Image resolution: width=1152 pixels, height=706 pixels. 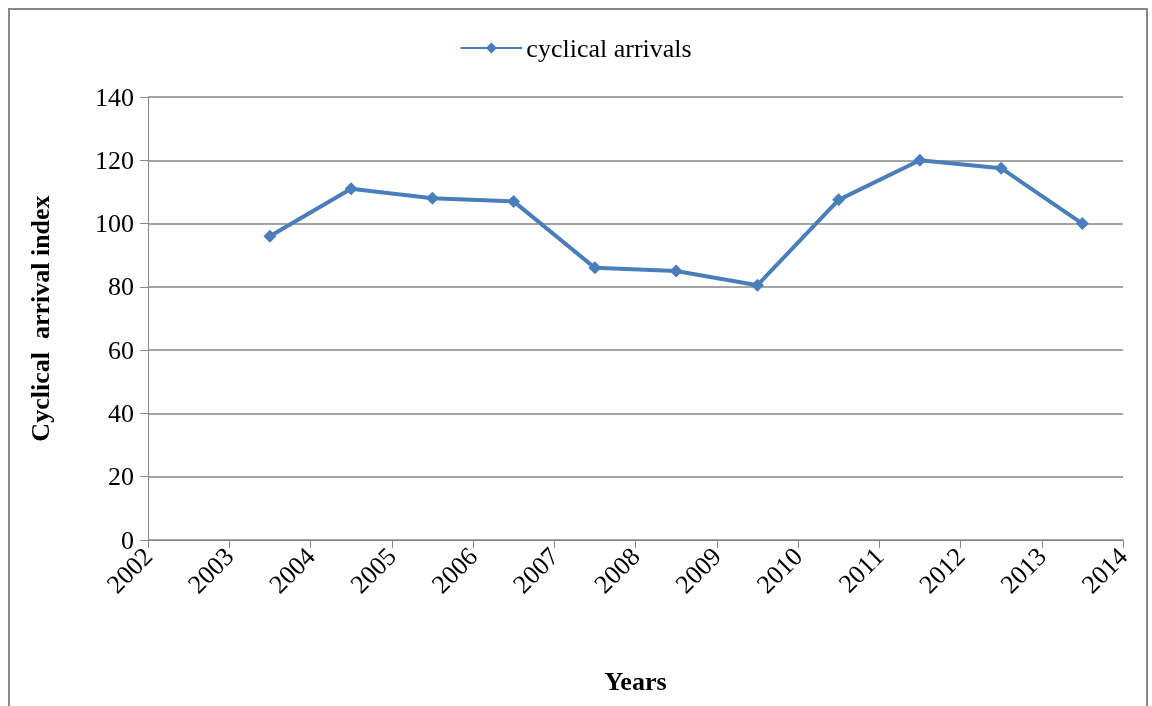 I want to click on y-tick-label: 0, so click(x=127, y=540).